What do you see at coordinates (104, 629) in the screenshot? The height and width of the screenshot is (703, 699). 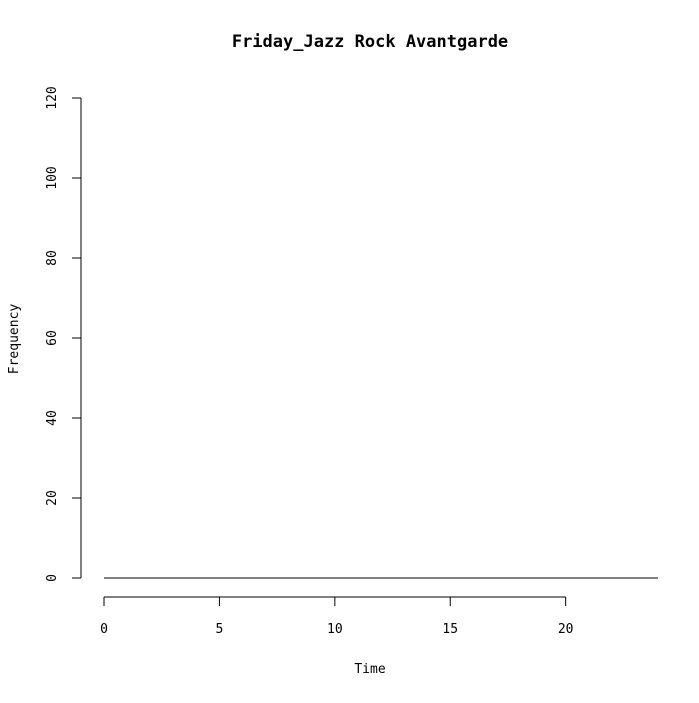 I see `x-tick-label: 0` at bounding box center [104, 629].